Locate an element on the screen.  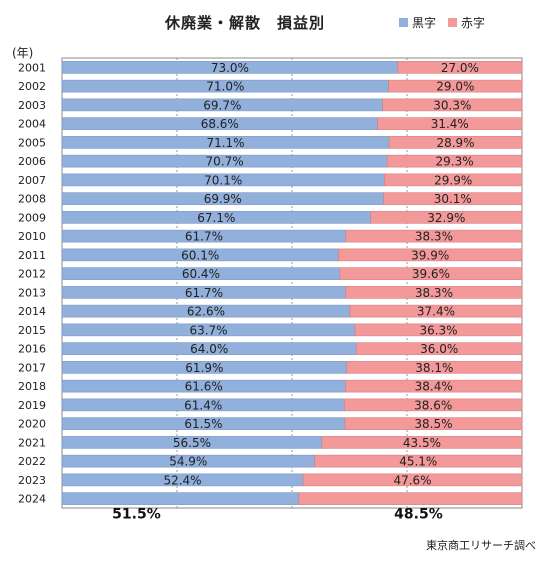
bar-loss-2002 is located at coordinates (455, 86).